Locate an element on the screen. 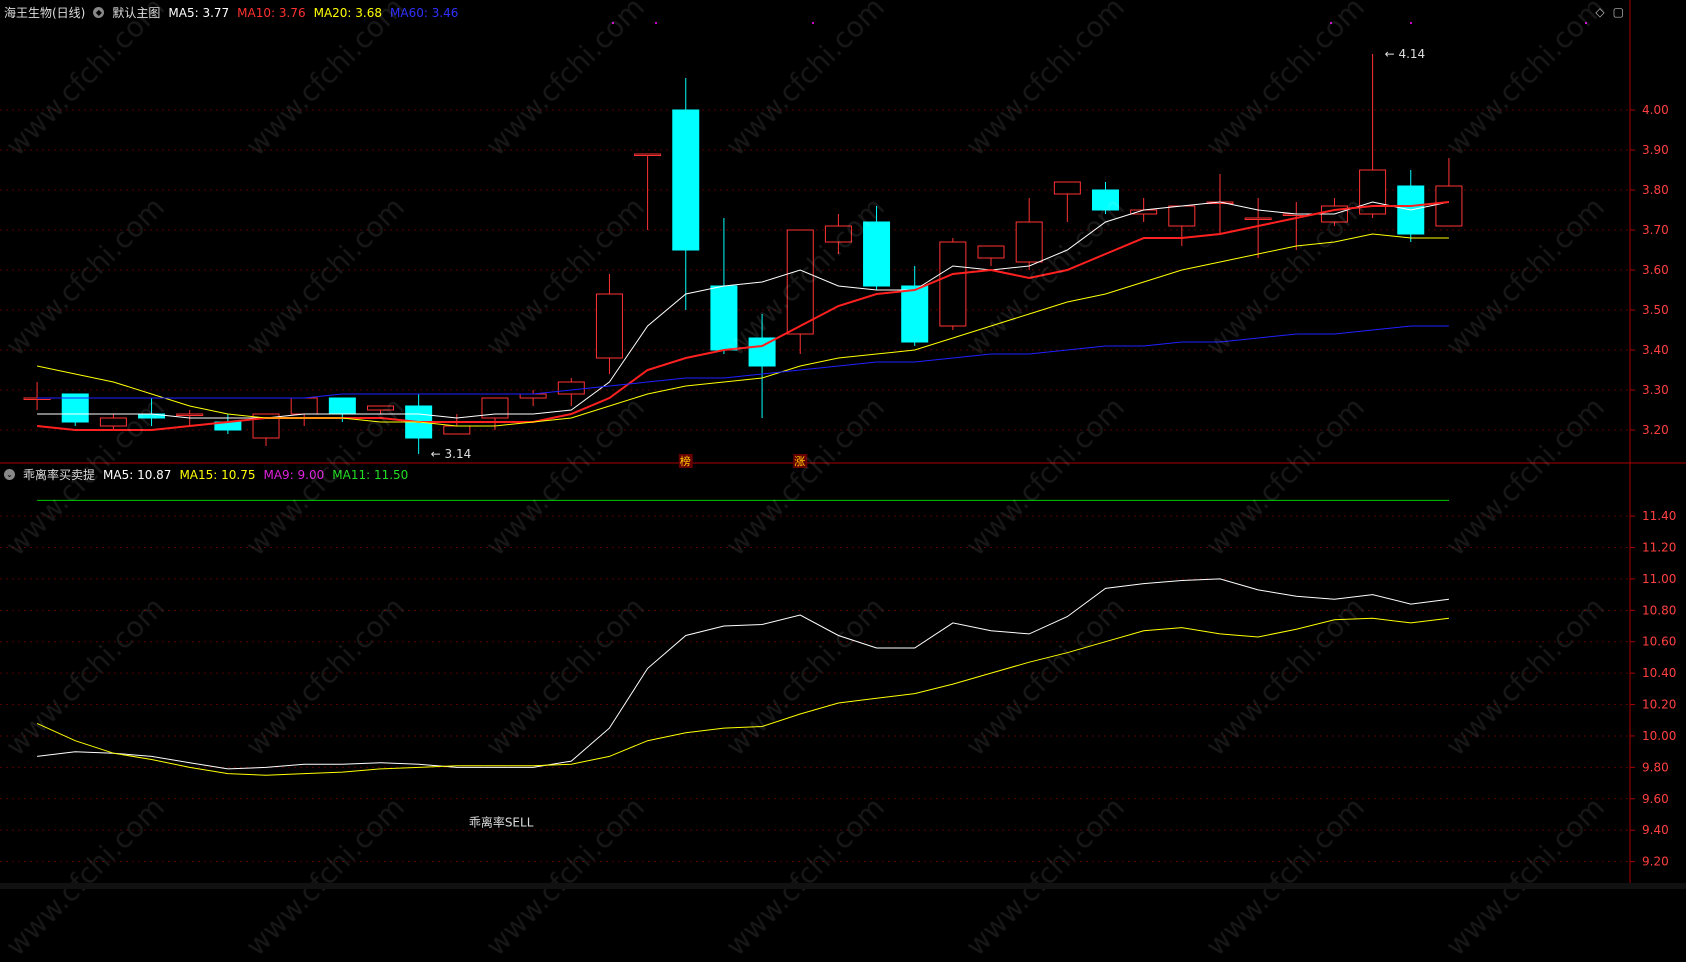 The image size is (1686, 962). expand-icon: ▢ is located at coordinates (1618, 12).